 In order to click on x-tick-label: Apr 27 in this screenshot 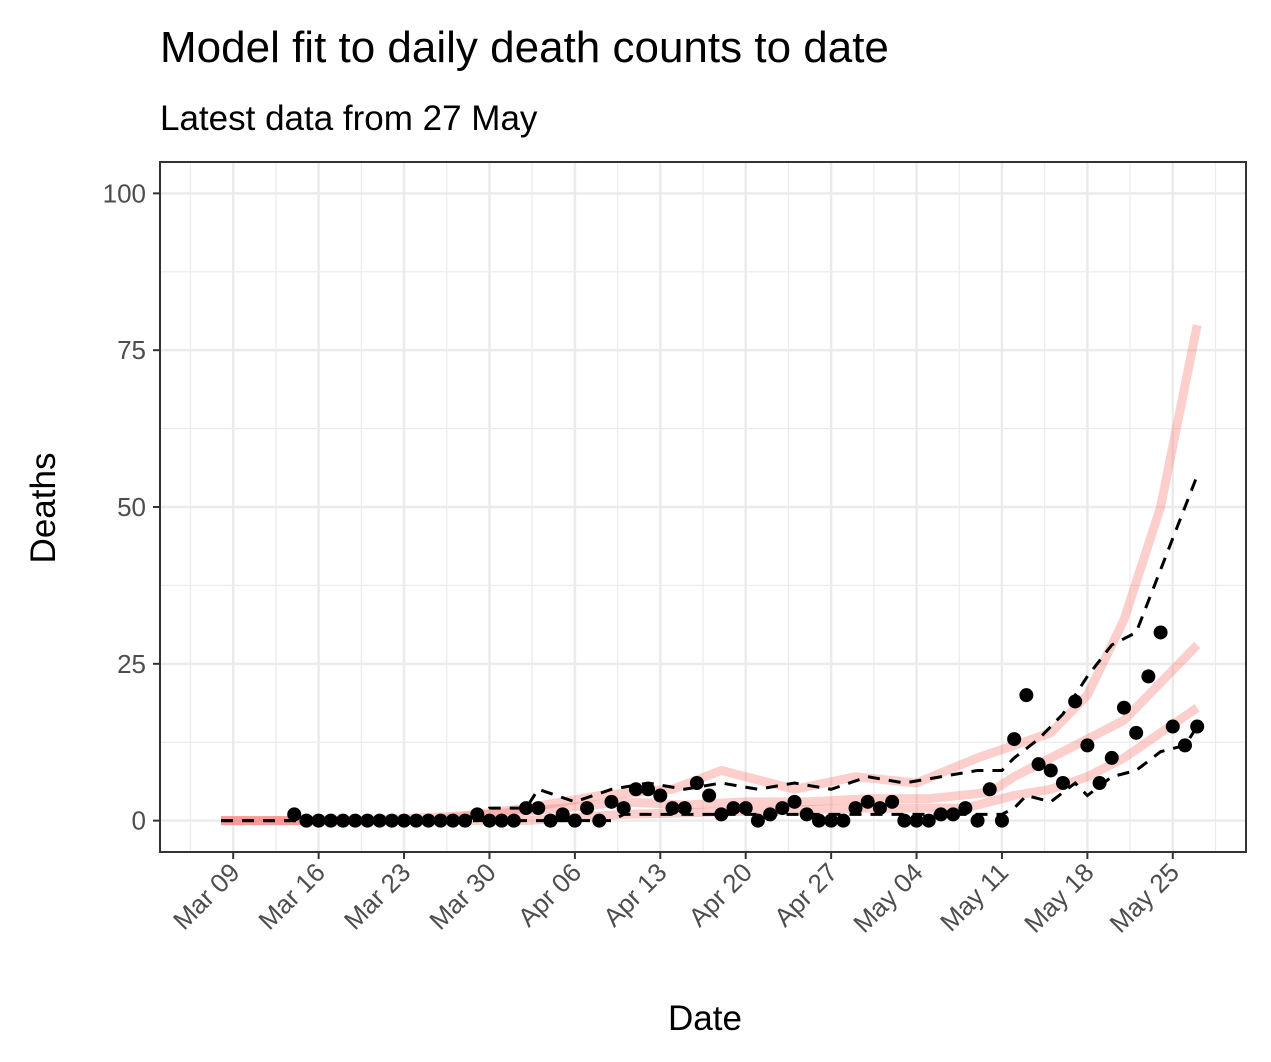, I will do `click(805, 894)`.